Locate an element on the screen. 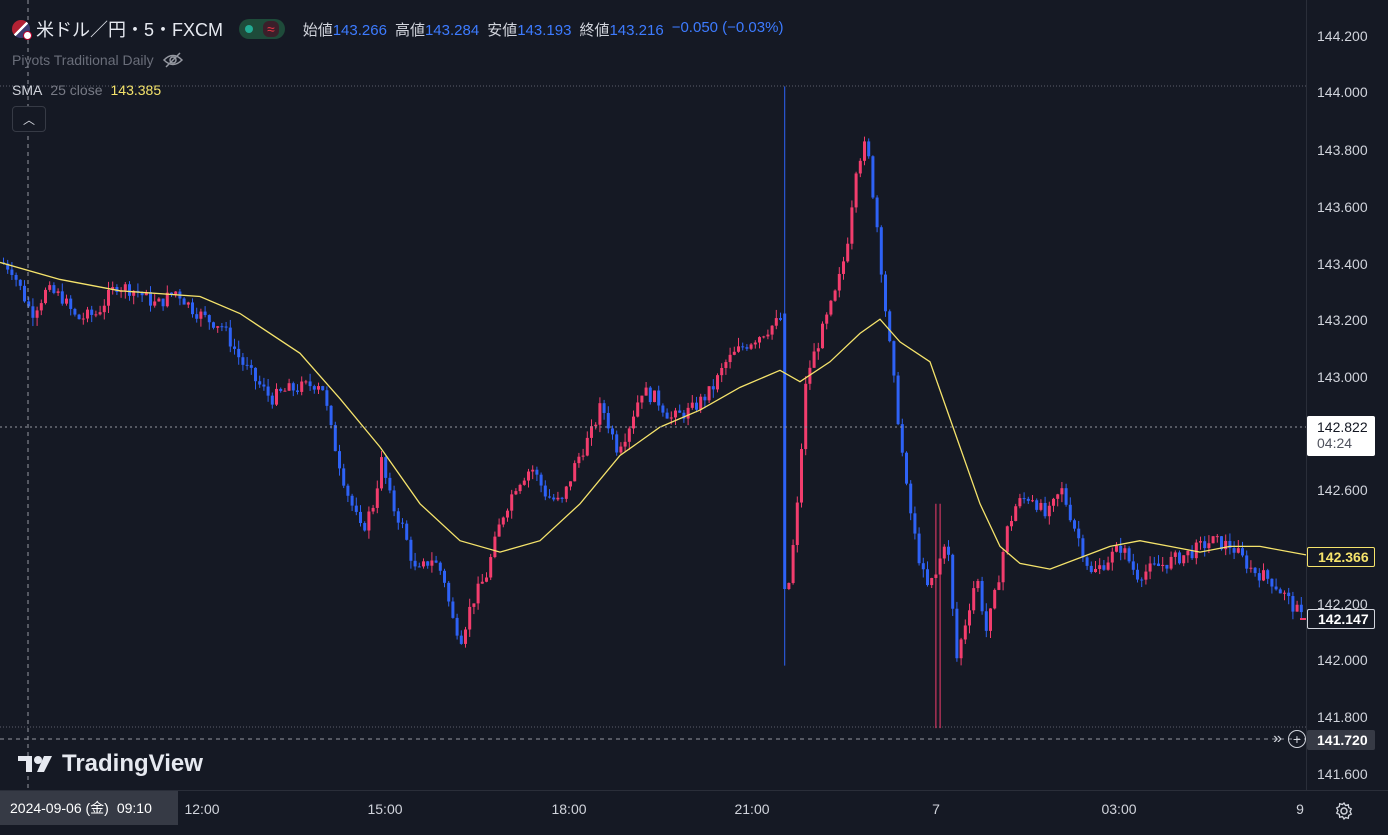  pivots-indicator-label: Piyots Traditional Daily is located at coordinates (83, 60).